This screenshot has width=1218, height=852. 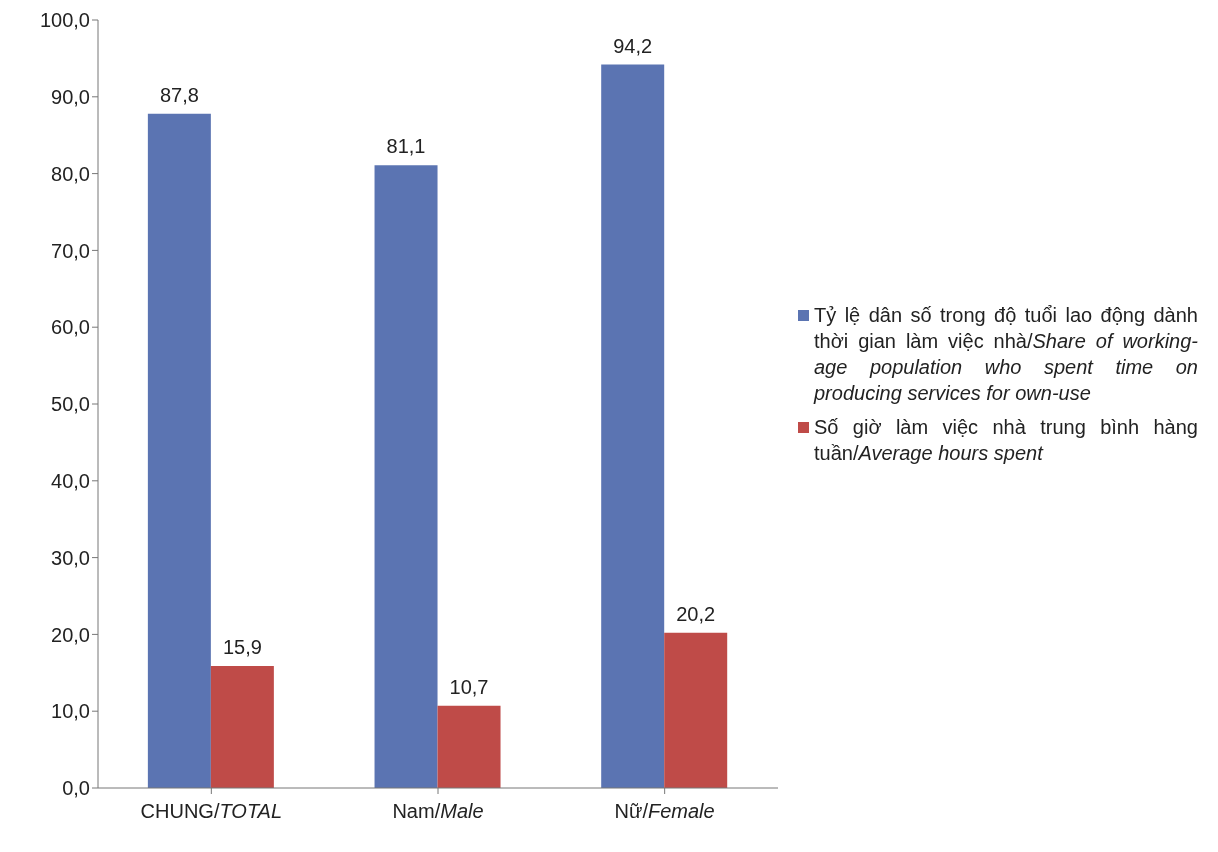 I want to click on data-label: 87,8, so click(x=179, y=94).